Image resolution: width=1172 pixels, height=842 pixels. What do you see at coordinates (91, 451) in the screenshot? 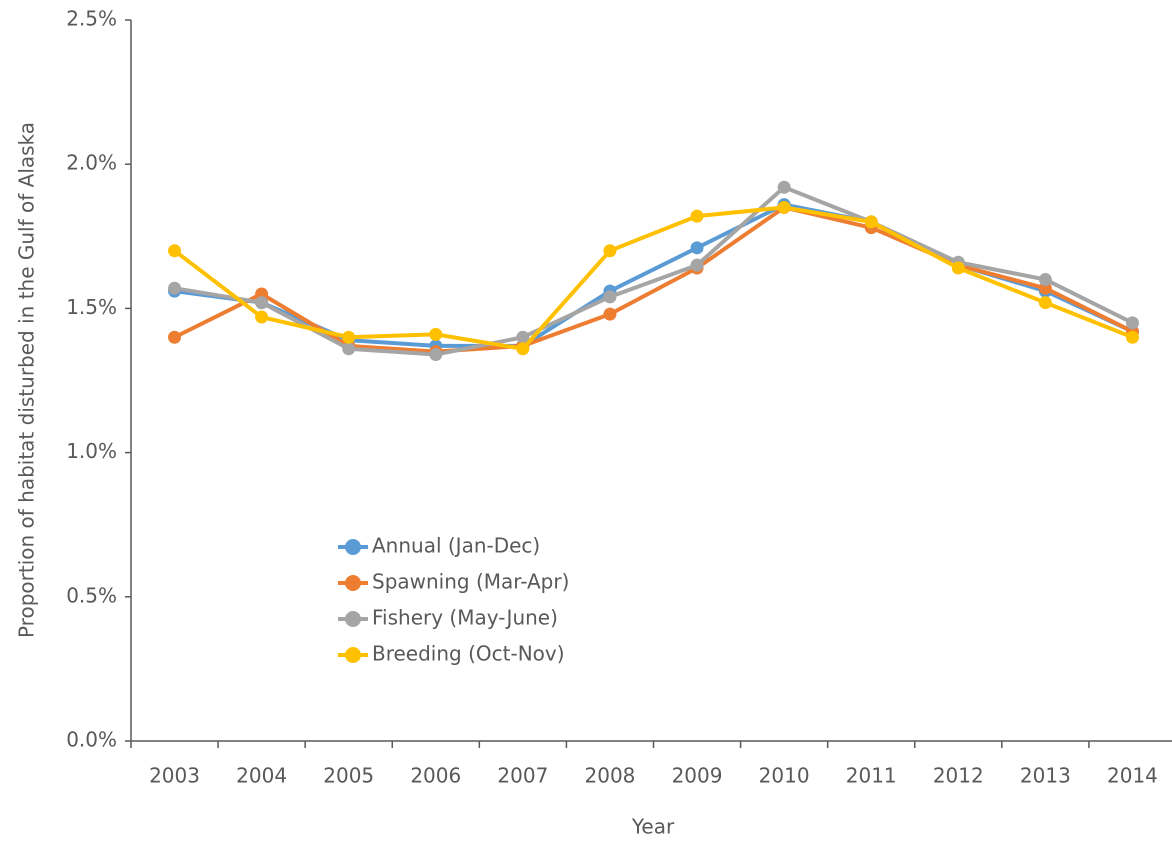
I see `y-tick-label: 1.0%` at bounding box center [91, 451].